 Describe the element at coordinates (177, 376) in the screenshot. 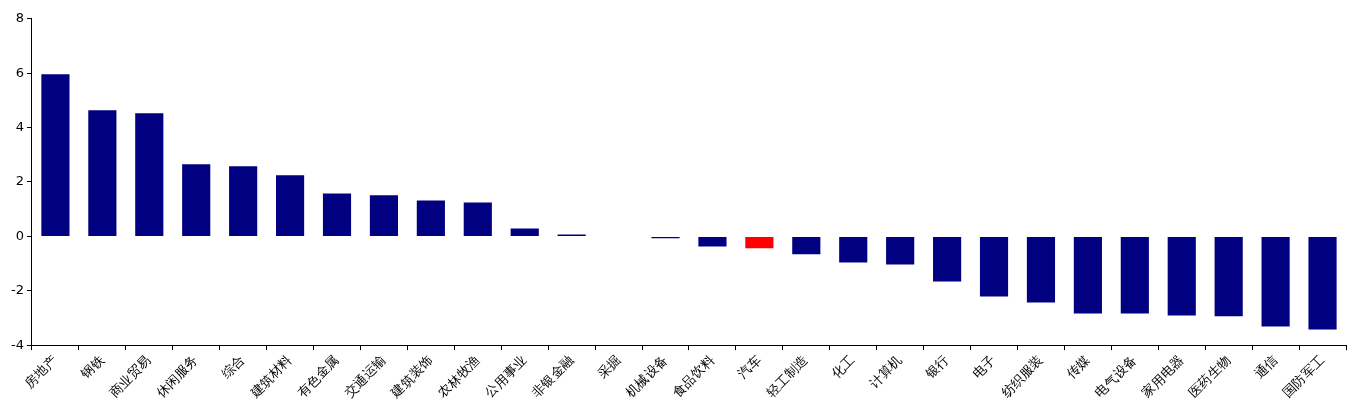

I see `x-tick-label: 休闲服务` at that location.